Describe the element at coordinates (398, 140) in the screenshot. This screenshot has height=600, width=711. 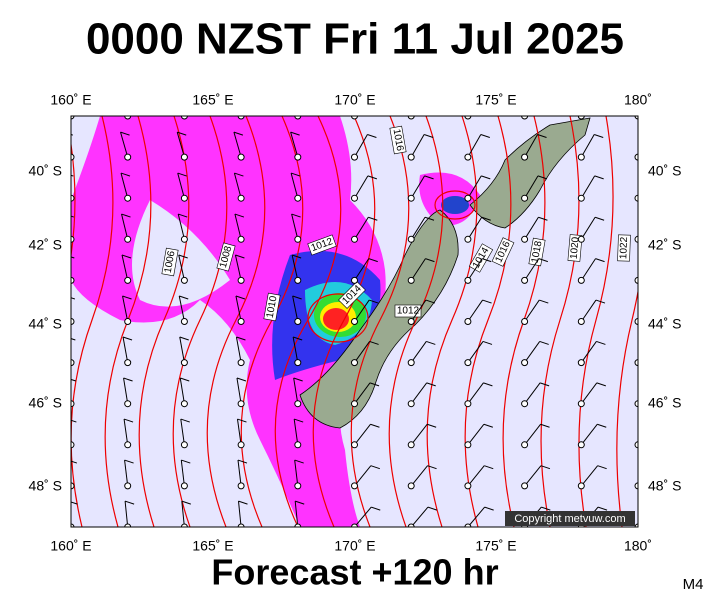
I see `isobar-label-group: 1016` at that location.